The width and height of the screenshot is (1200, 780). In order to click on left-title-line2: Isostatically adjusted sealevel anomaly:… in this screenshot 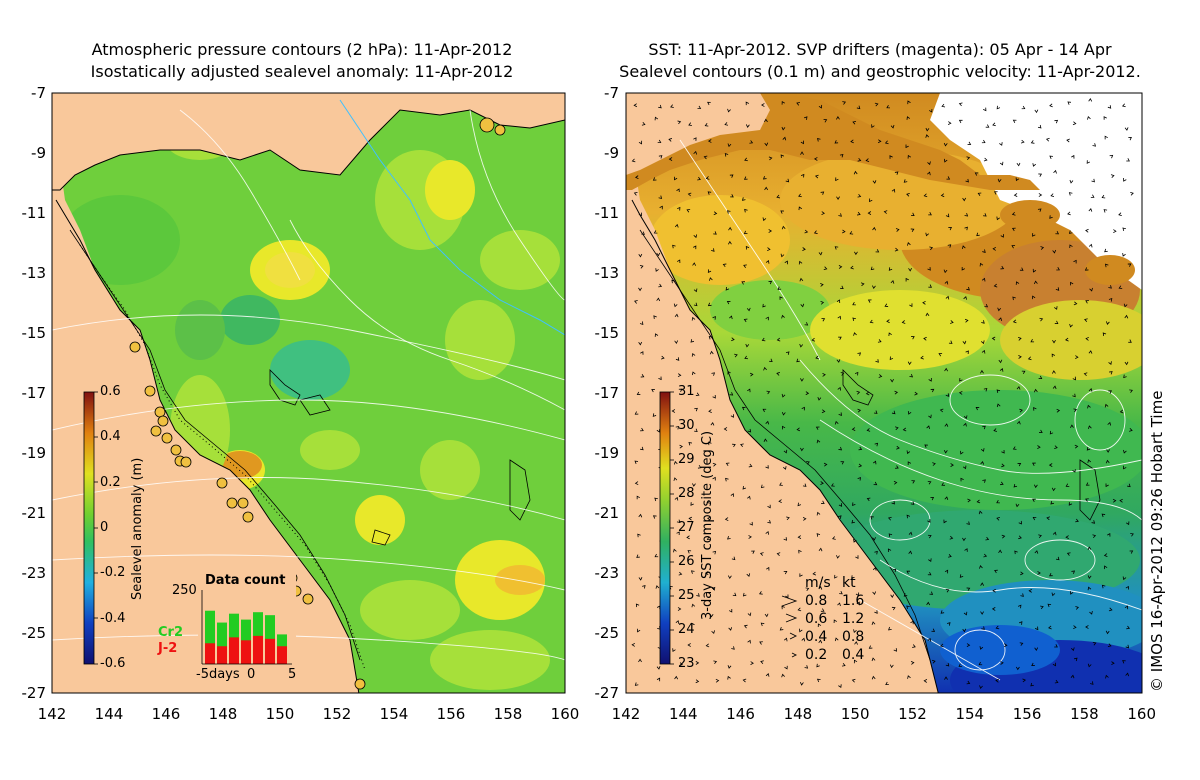, I will do `click(302, 71)`.